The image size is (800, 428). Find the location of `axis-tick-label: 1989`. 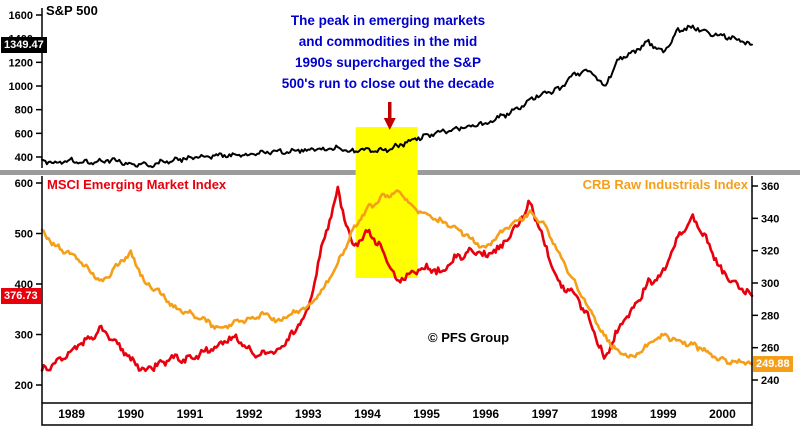

axis-tick-label: 1989 is located at coordinates (71, 414).